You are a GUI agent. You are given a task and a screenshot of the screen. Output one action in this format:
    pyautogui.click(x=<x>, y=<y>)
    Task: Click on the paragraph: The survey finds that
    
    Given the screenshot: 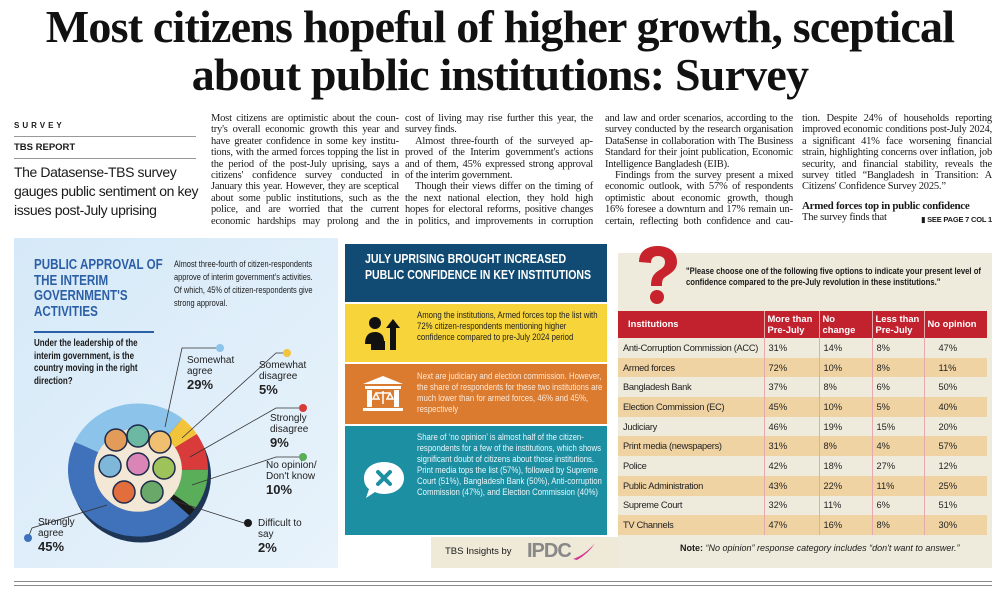 What is the action you would take?
    pyautogui.click(x=844, y=218)
    